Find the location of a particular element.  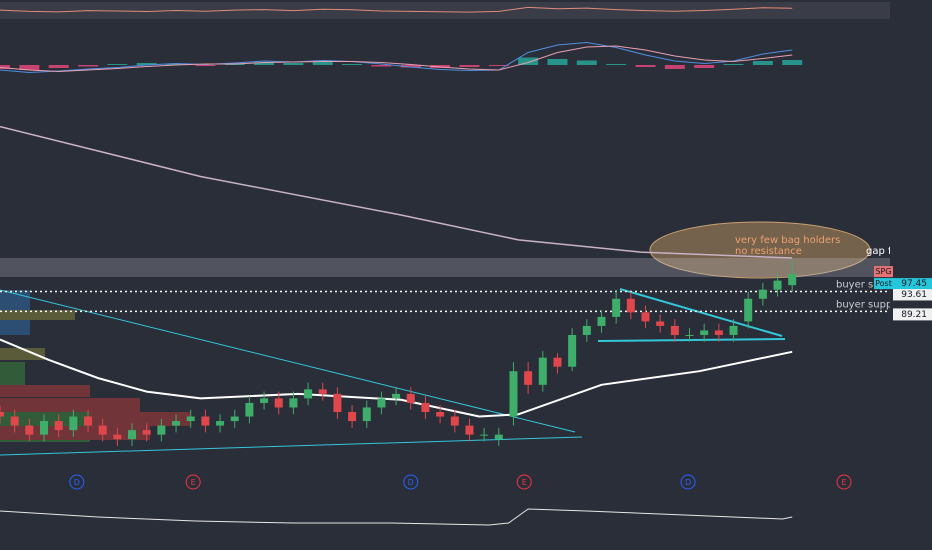

last-price-text: 97.45 is located at coordinates (914, 284).